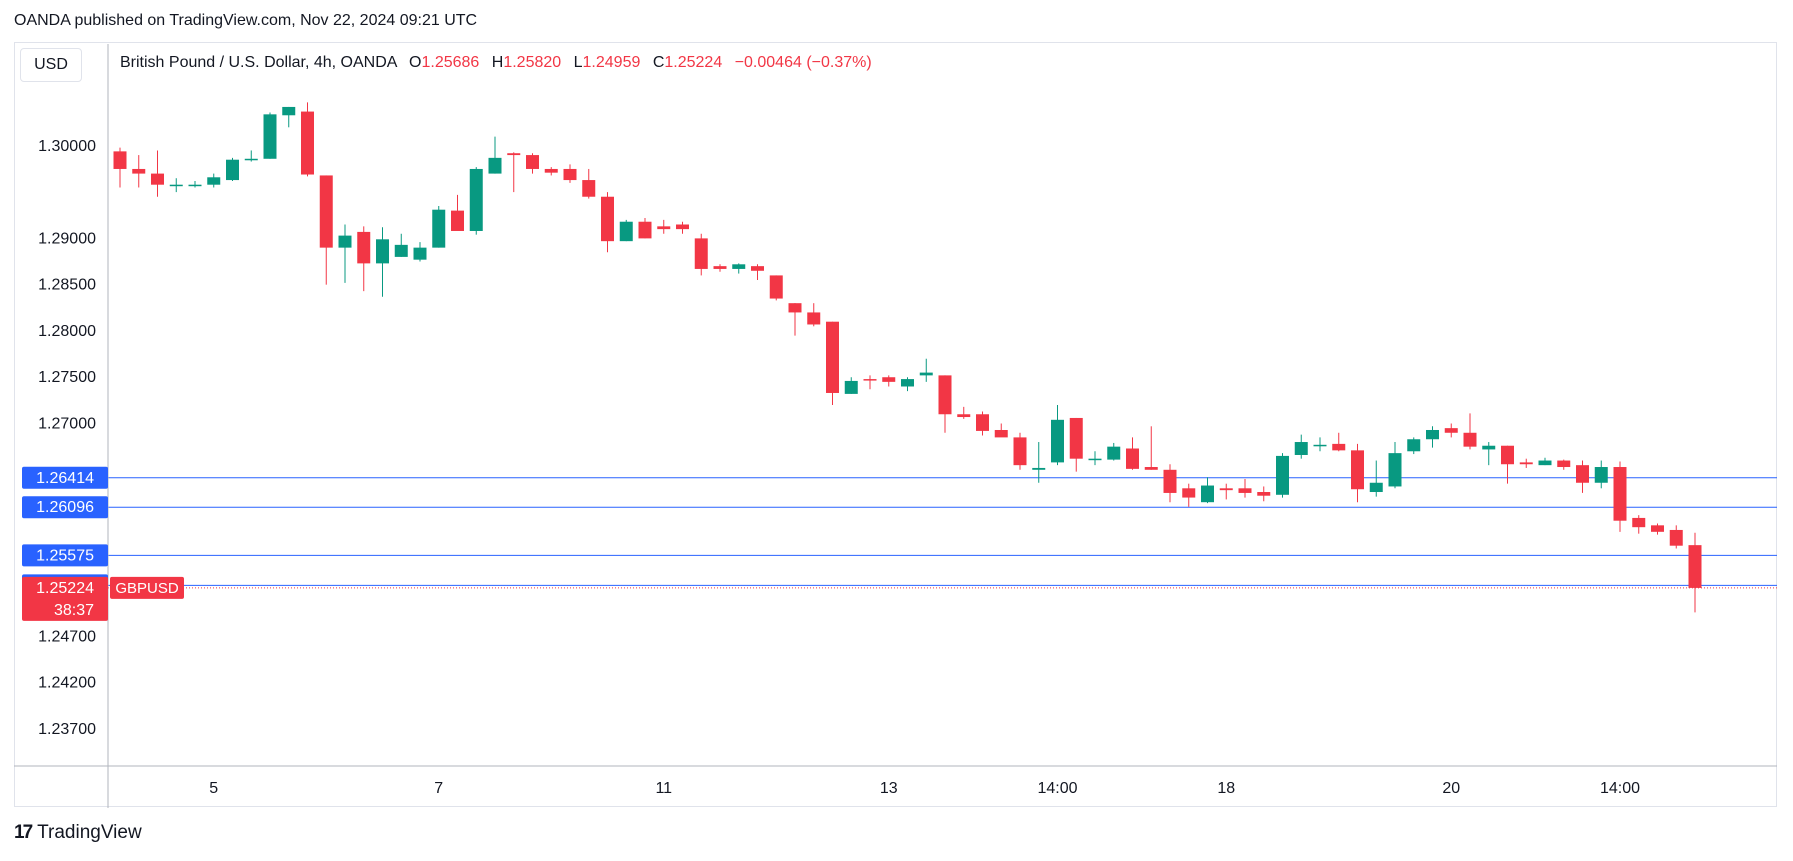 Image resolution: width=1793 pixels, height=861 pixels. I want to click on x-tick-label: 13, so click(889, 788).